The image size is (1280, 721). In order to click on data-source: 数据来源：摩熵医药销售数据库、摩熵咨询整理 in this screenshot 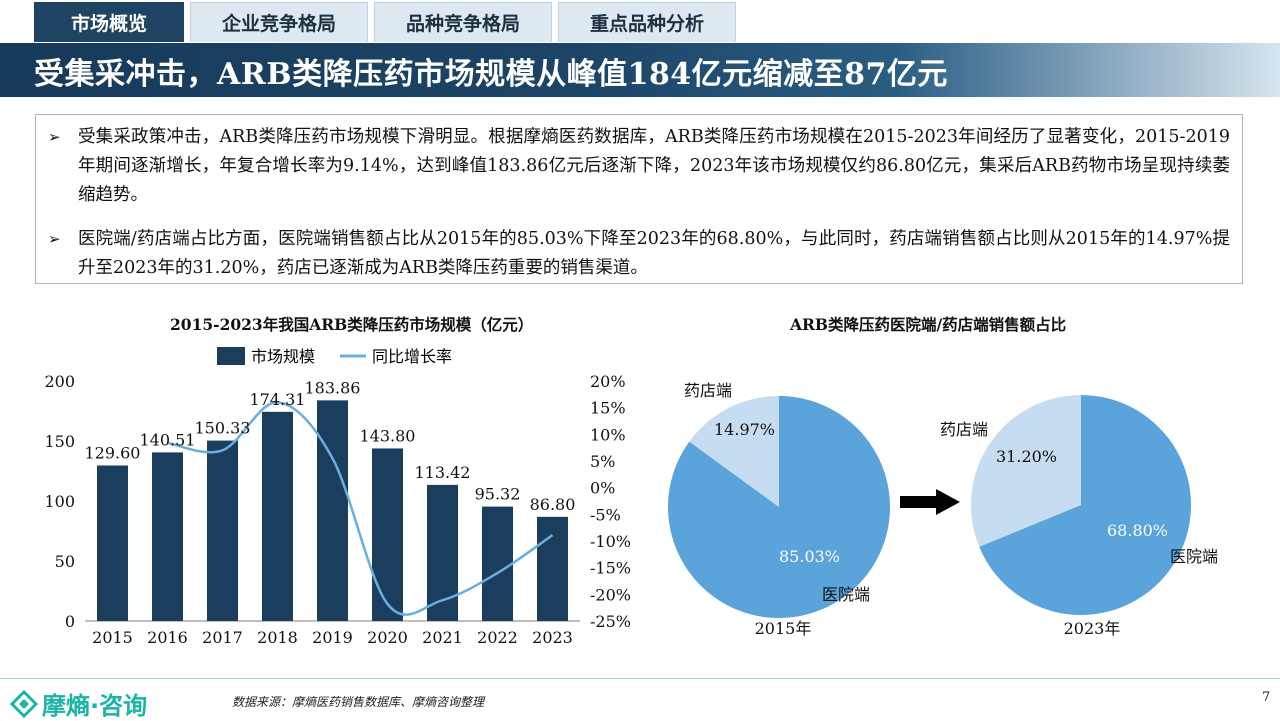, I will do `click(358, 701)`.